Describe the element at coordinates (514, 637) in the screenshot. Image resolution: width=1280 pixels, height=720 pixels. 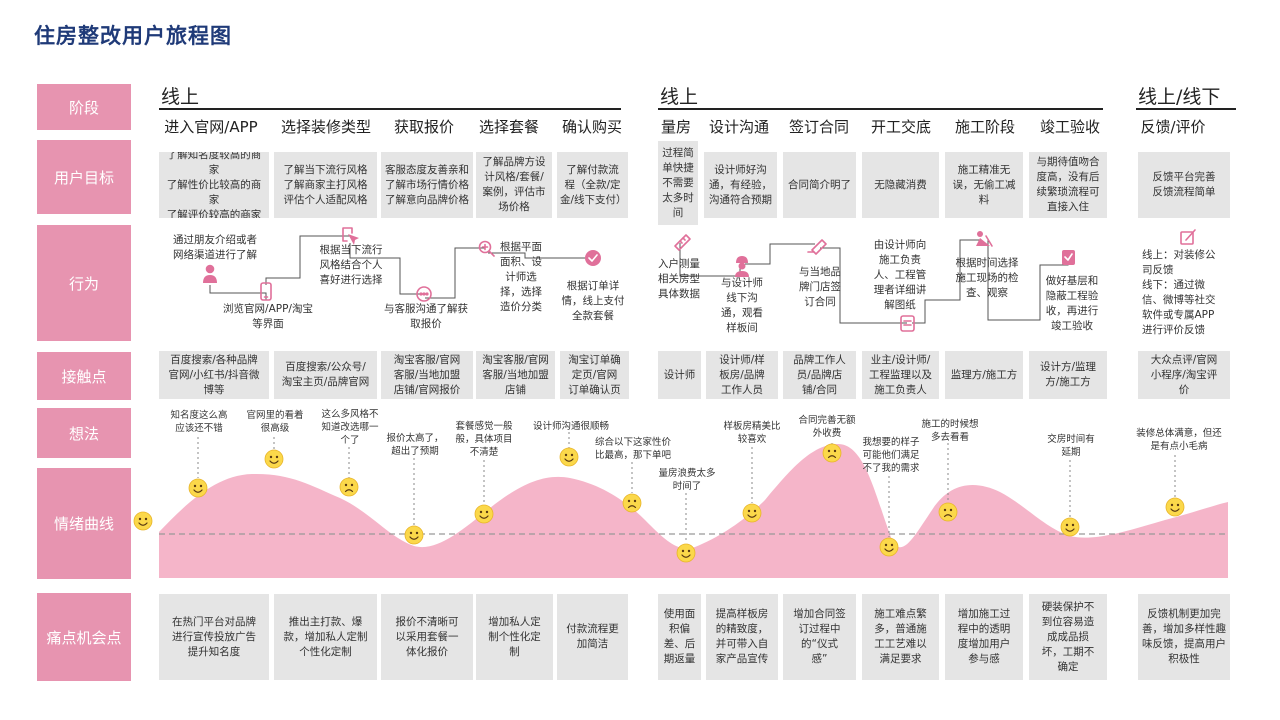
I see `pain-box: 增加私人定 制个性化定 制` at that location.